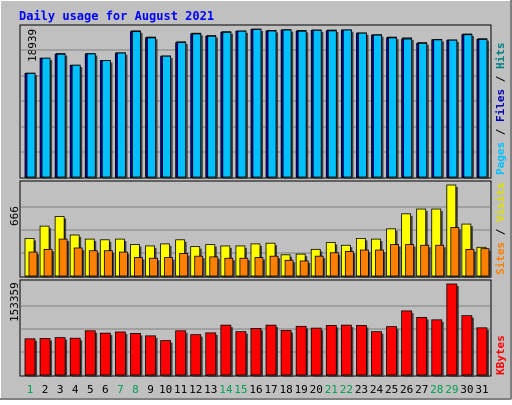 Image resolution: width=512 pixels, height=405 pixels. What do you see at coordinates (451, 389) in the screenshot?
I see `x-tick-label-29: 29` at bounding box center [451, 389].